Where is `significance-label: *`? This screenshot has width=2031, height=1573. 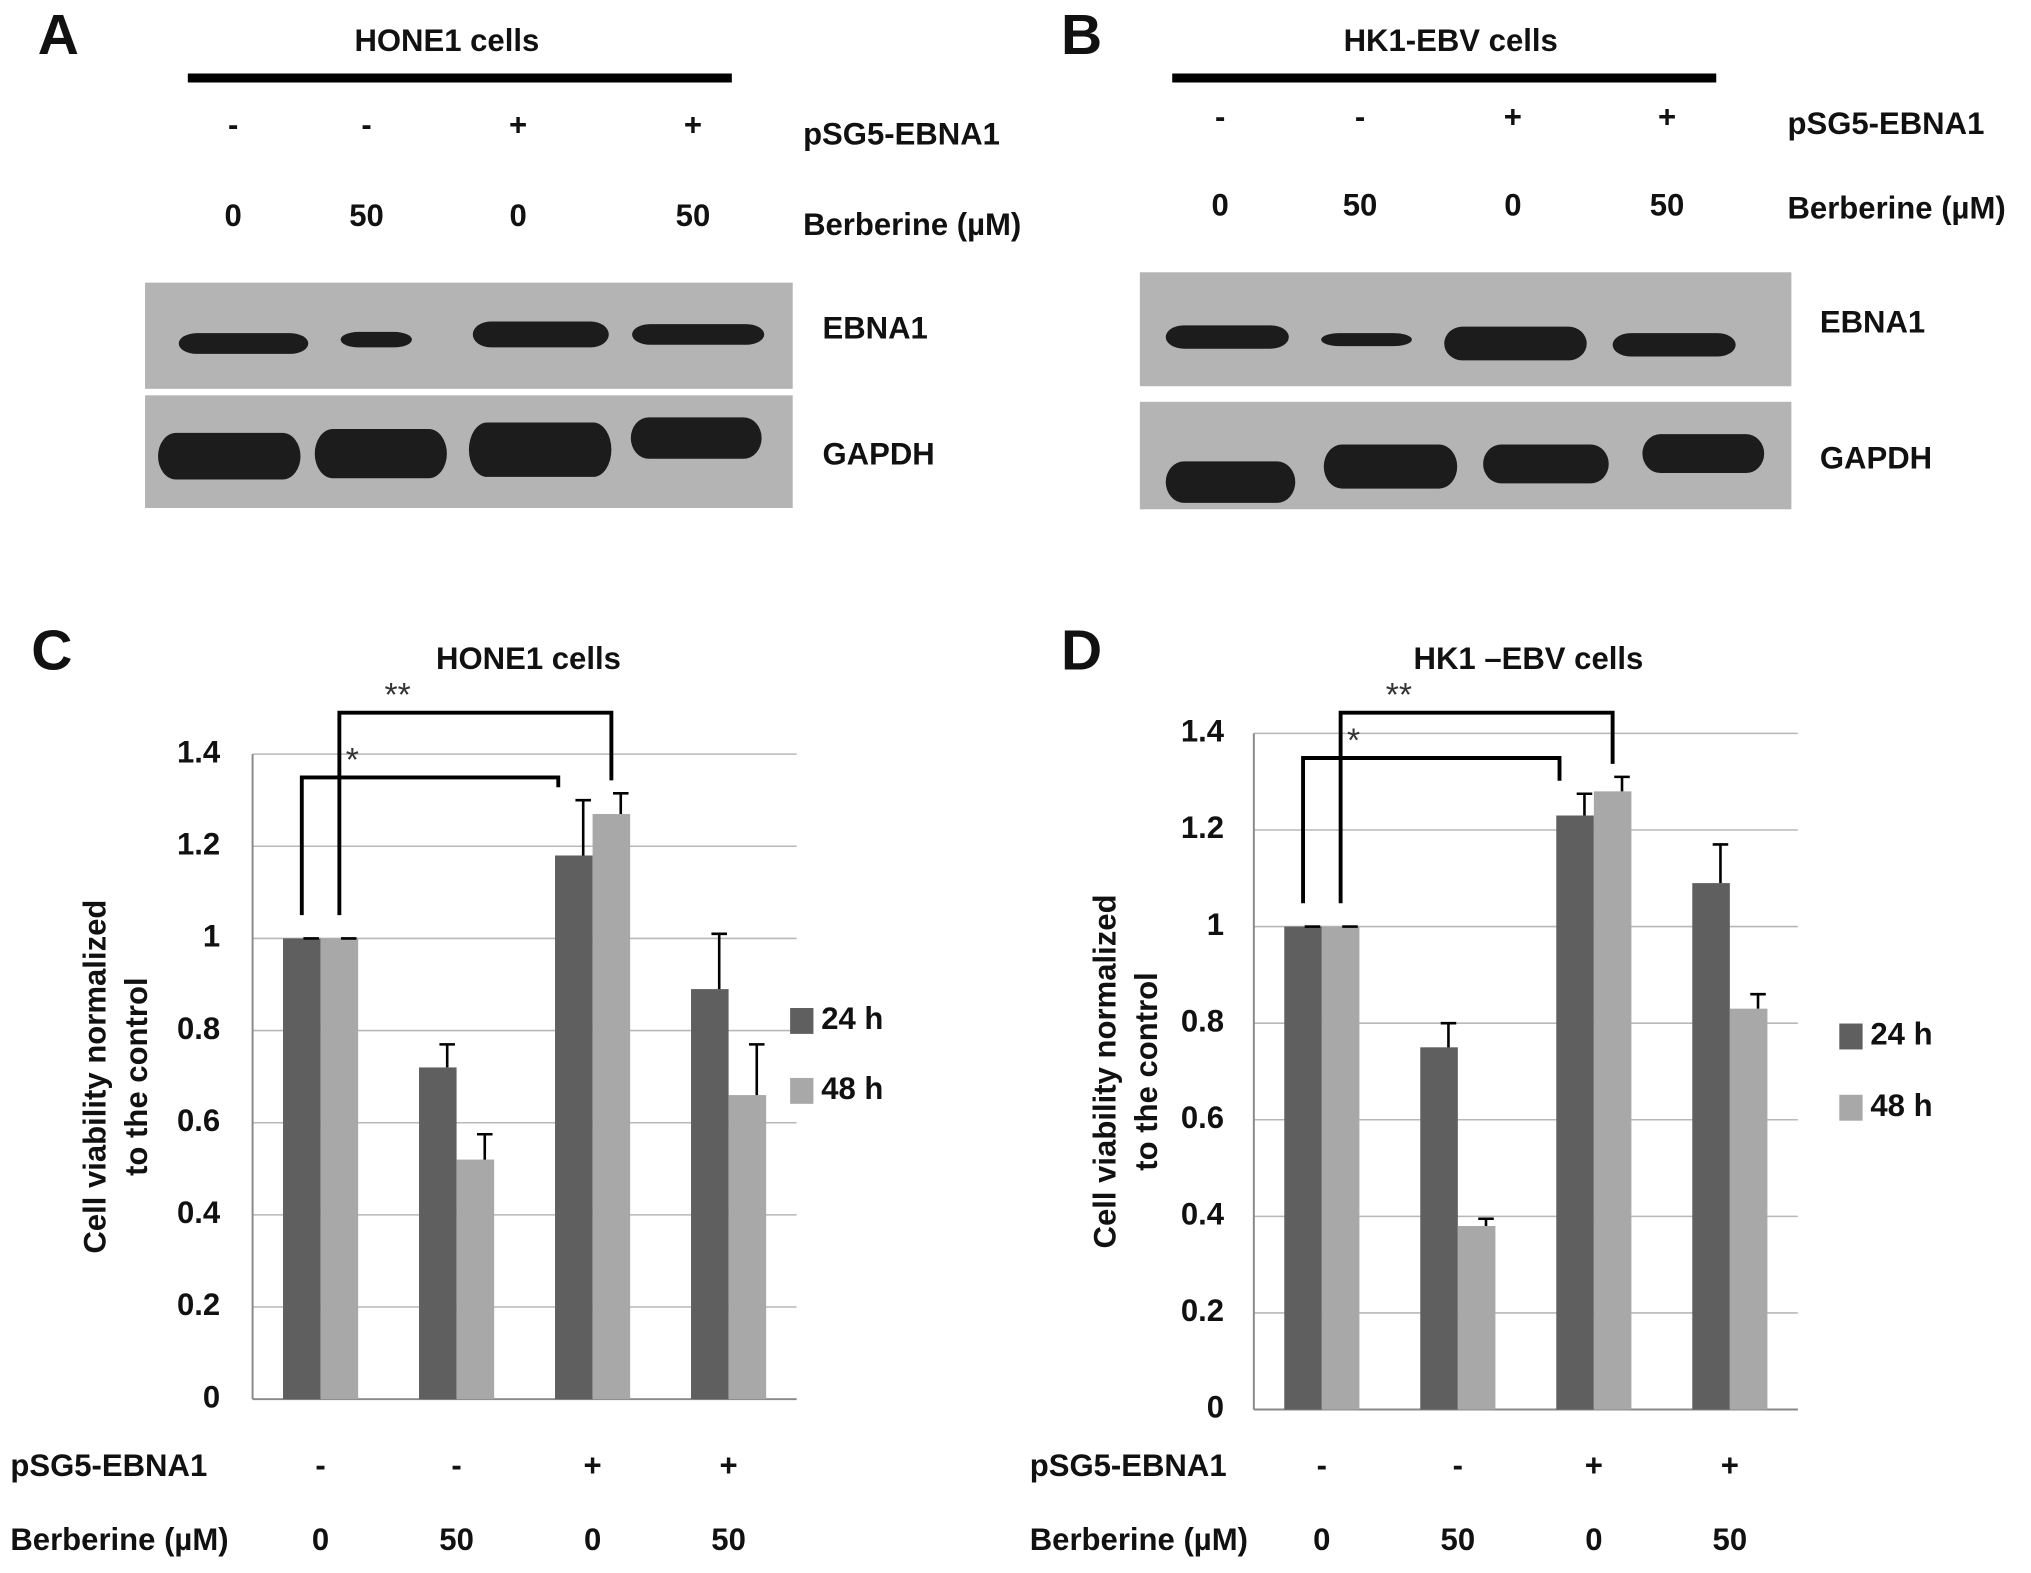
significance-label: * is located at coordinates (352, 760).